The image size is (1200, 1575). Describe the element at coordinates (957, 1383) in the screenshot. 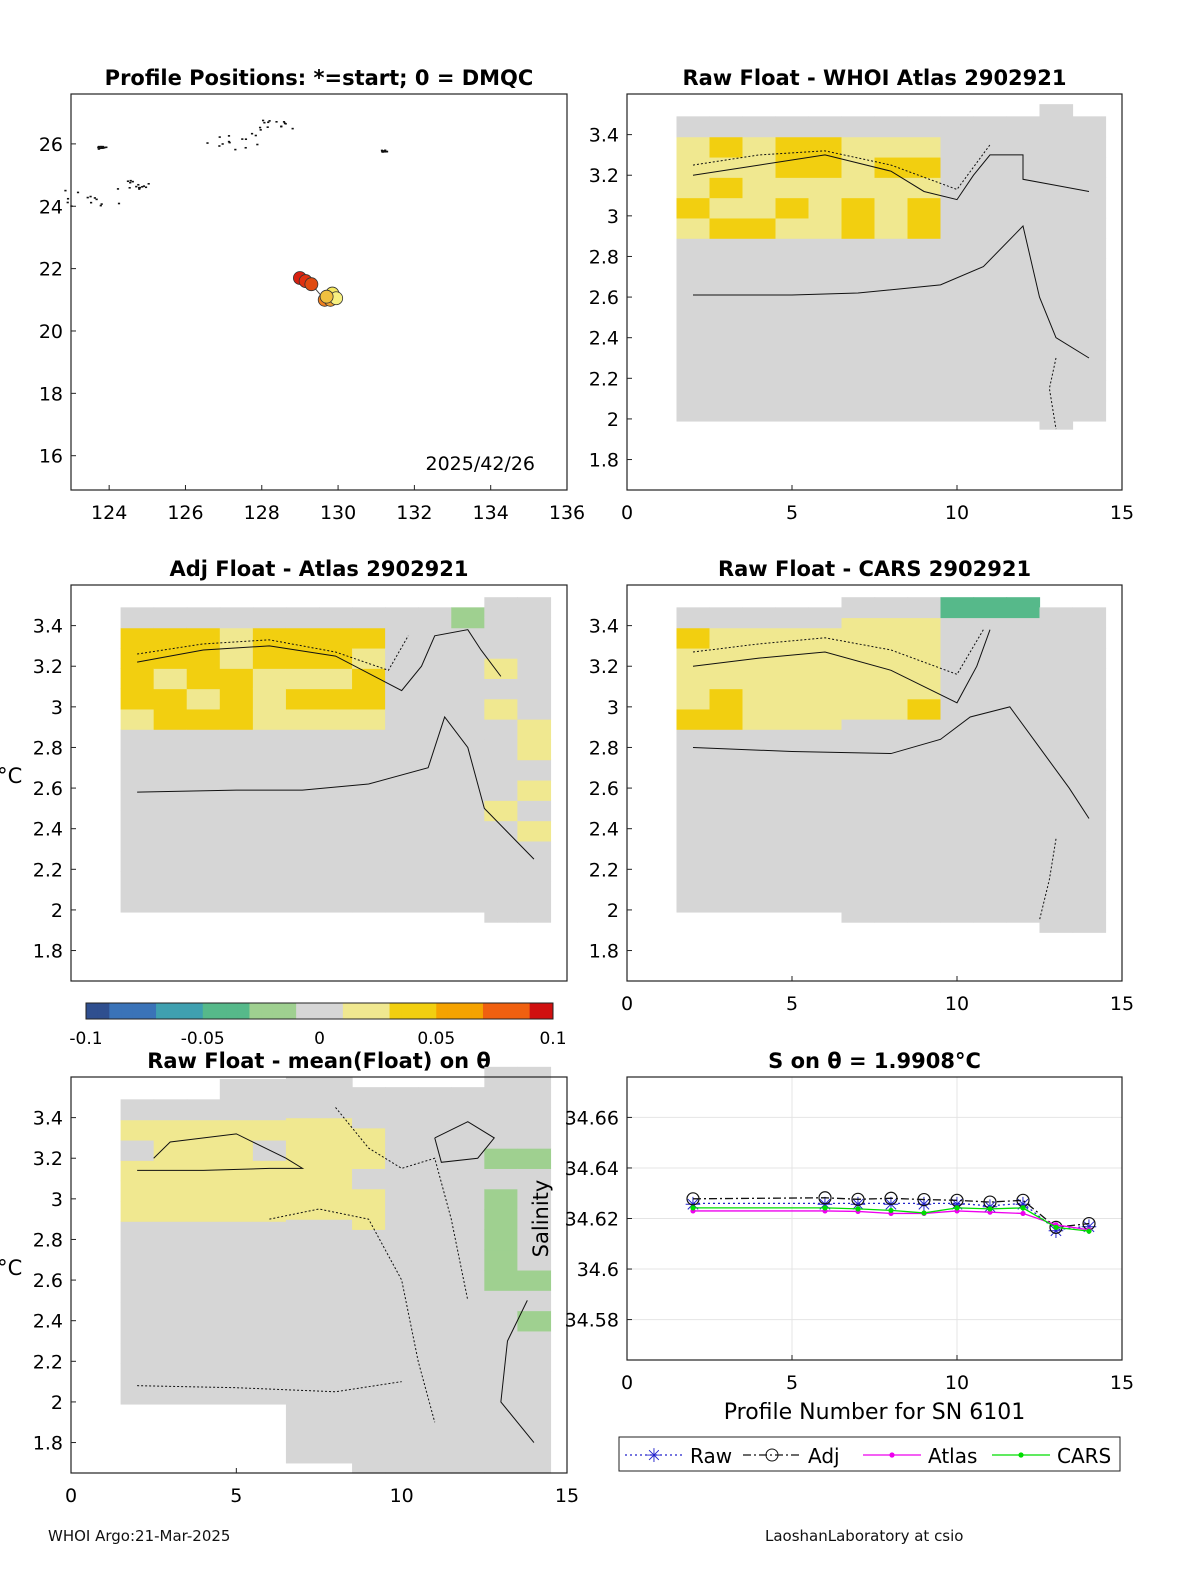

I see `x-tick-label: 10` at that location.